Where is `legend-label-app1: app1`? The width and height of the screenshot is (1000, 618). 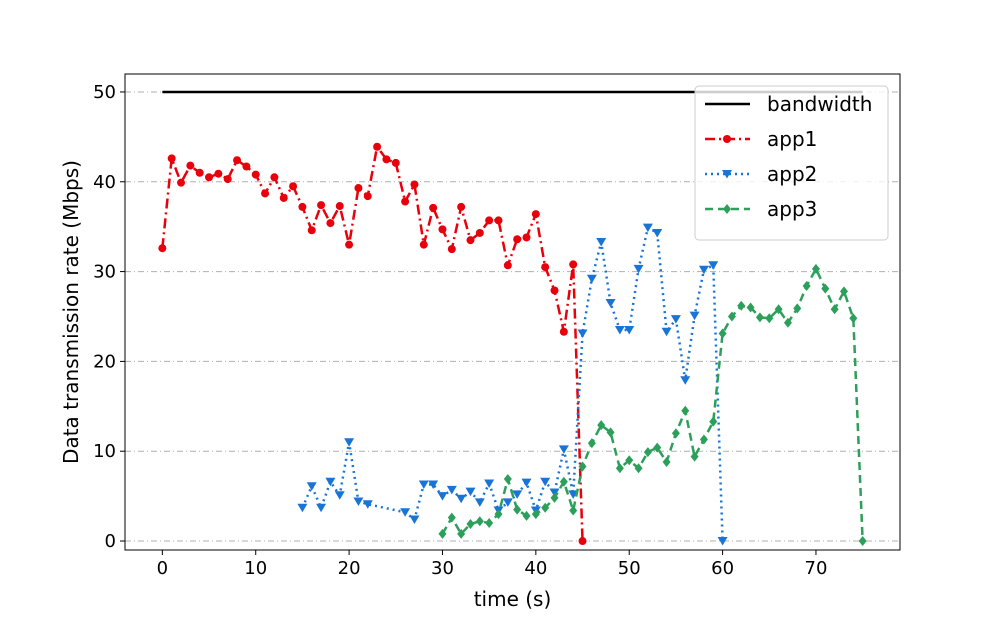 legend-label-app1: app1 is located at coordinates (792, 139).